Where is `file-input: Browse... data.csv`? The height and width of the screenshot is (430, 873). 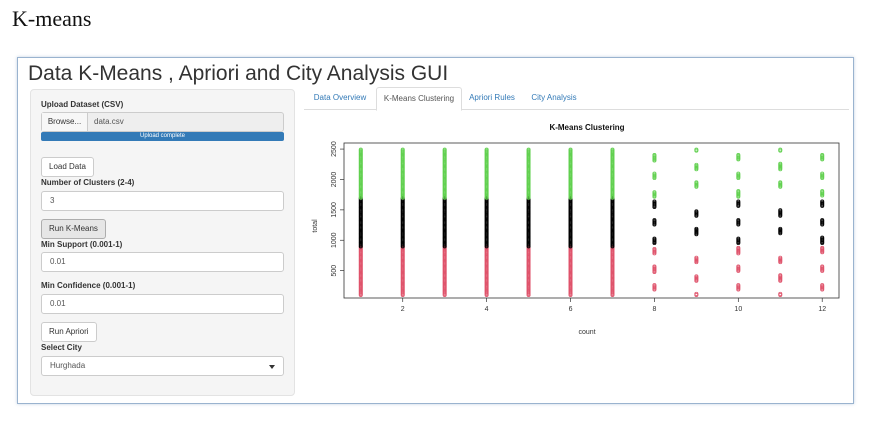 file-input: Browse... data.csv is located at coordinates (162, 122).